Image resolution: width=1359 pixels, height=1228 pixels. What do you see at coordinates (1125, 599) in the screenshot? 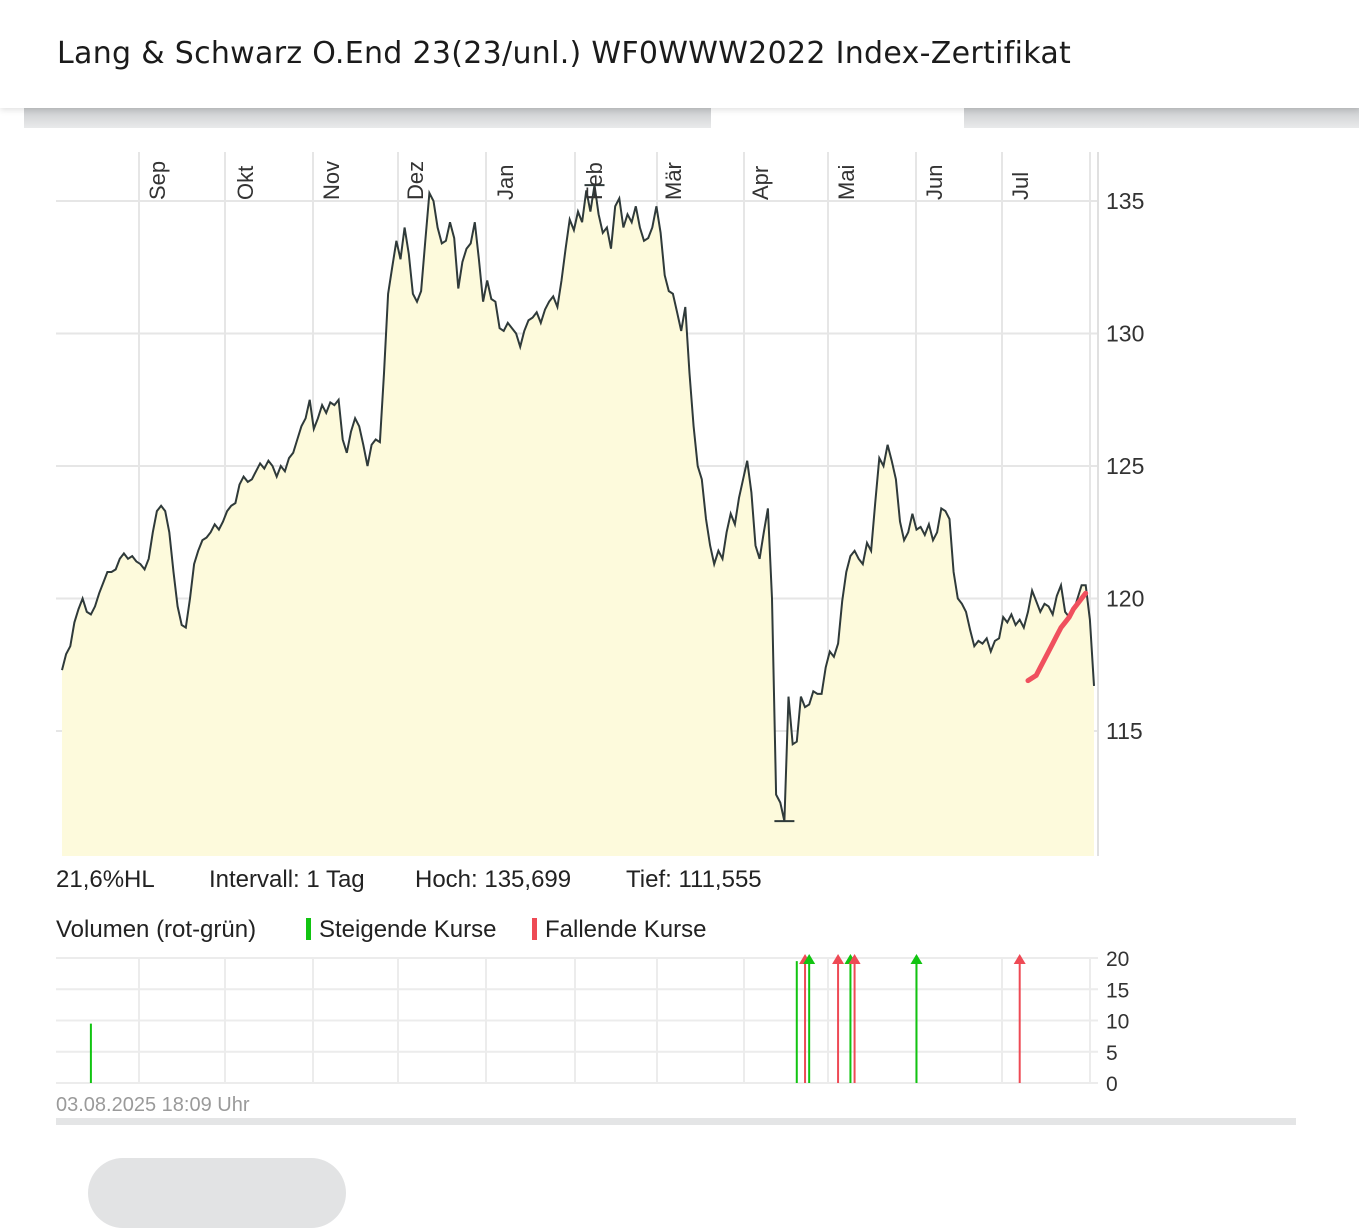
I see `price-tick-label: 120` at bounding box center [1125, 599].